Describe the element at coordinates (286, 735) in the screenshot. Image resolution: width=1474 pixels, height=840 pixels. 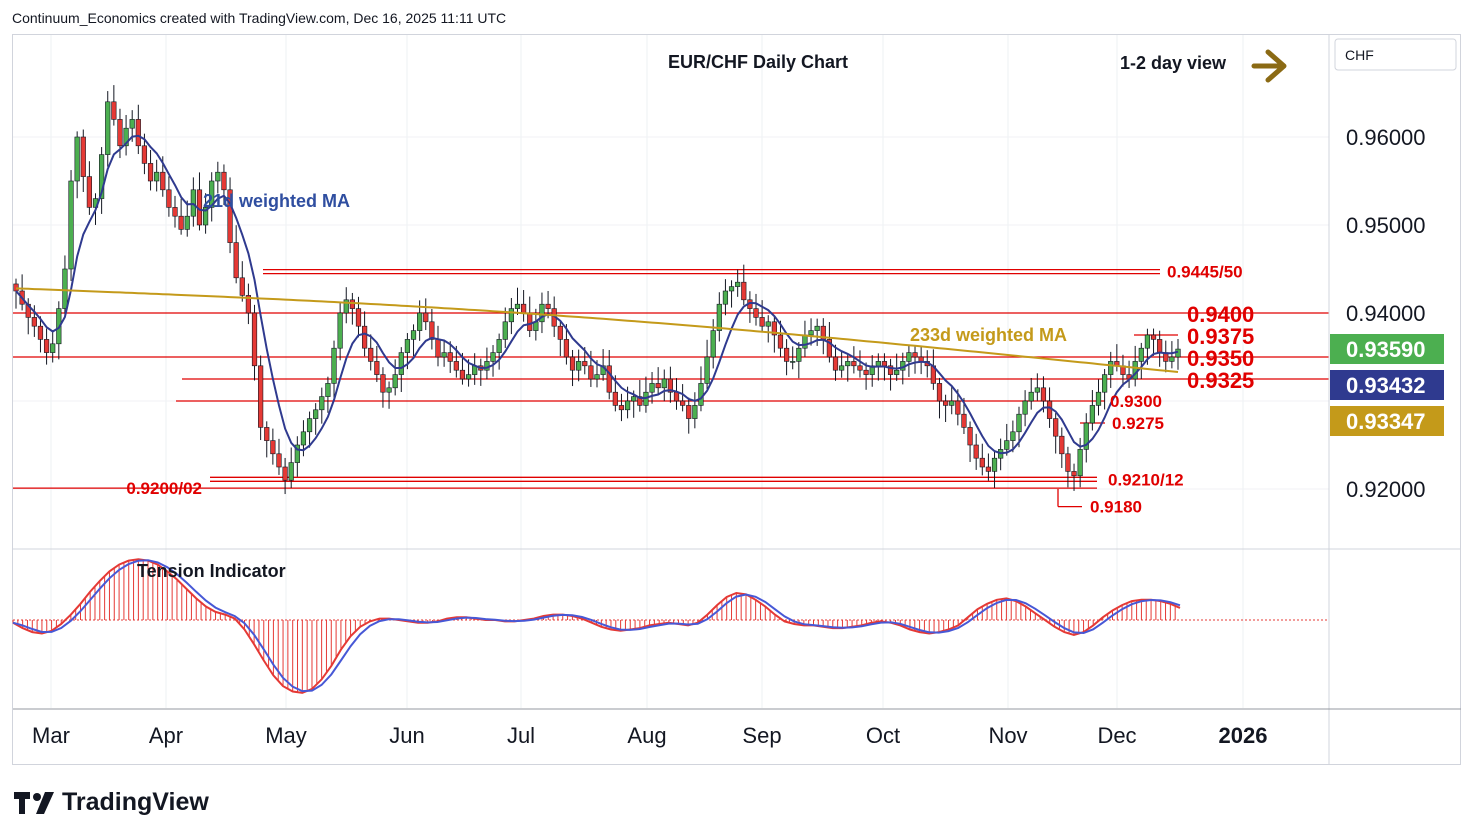
I see `x-tick-label: May` at that location.